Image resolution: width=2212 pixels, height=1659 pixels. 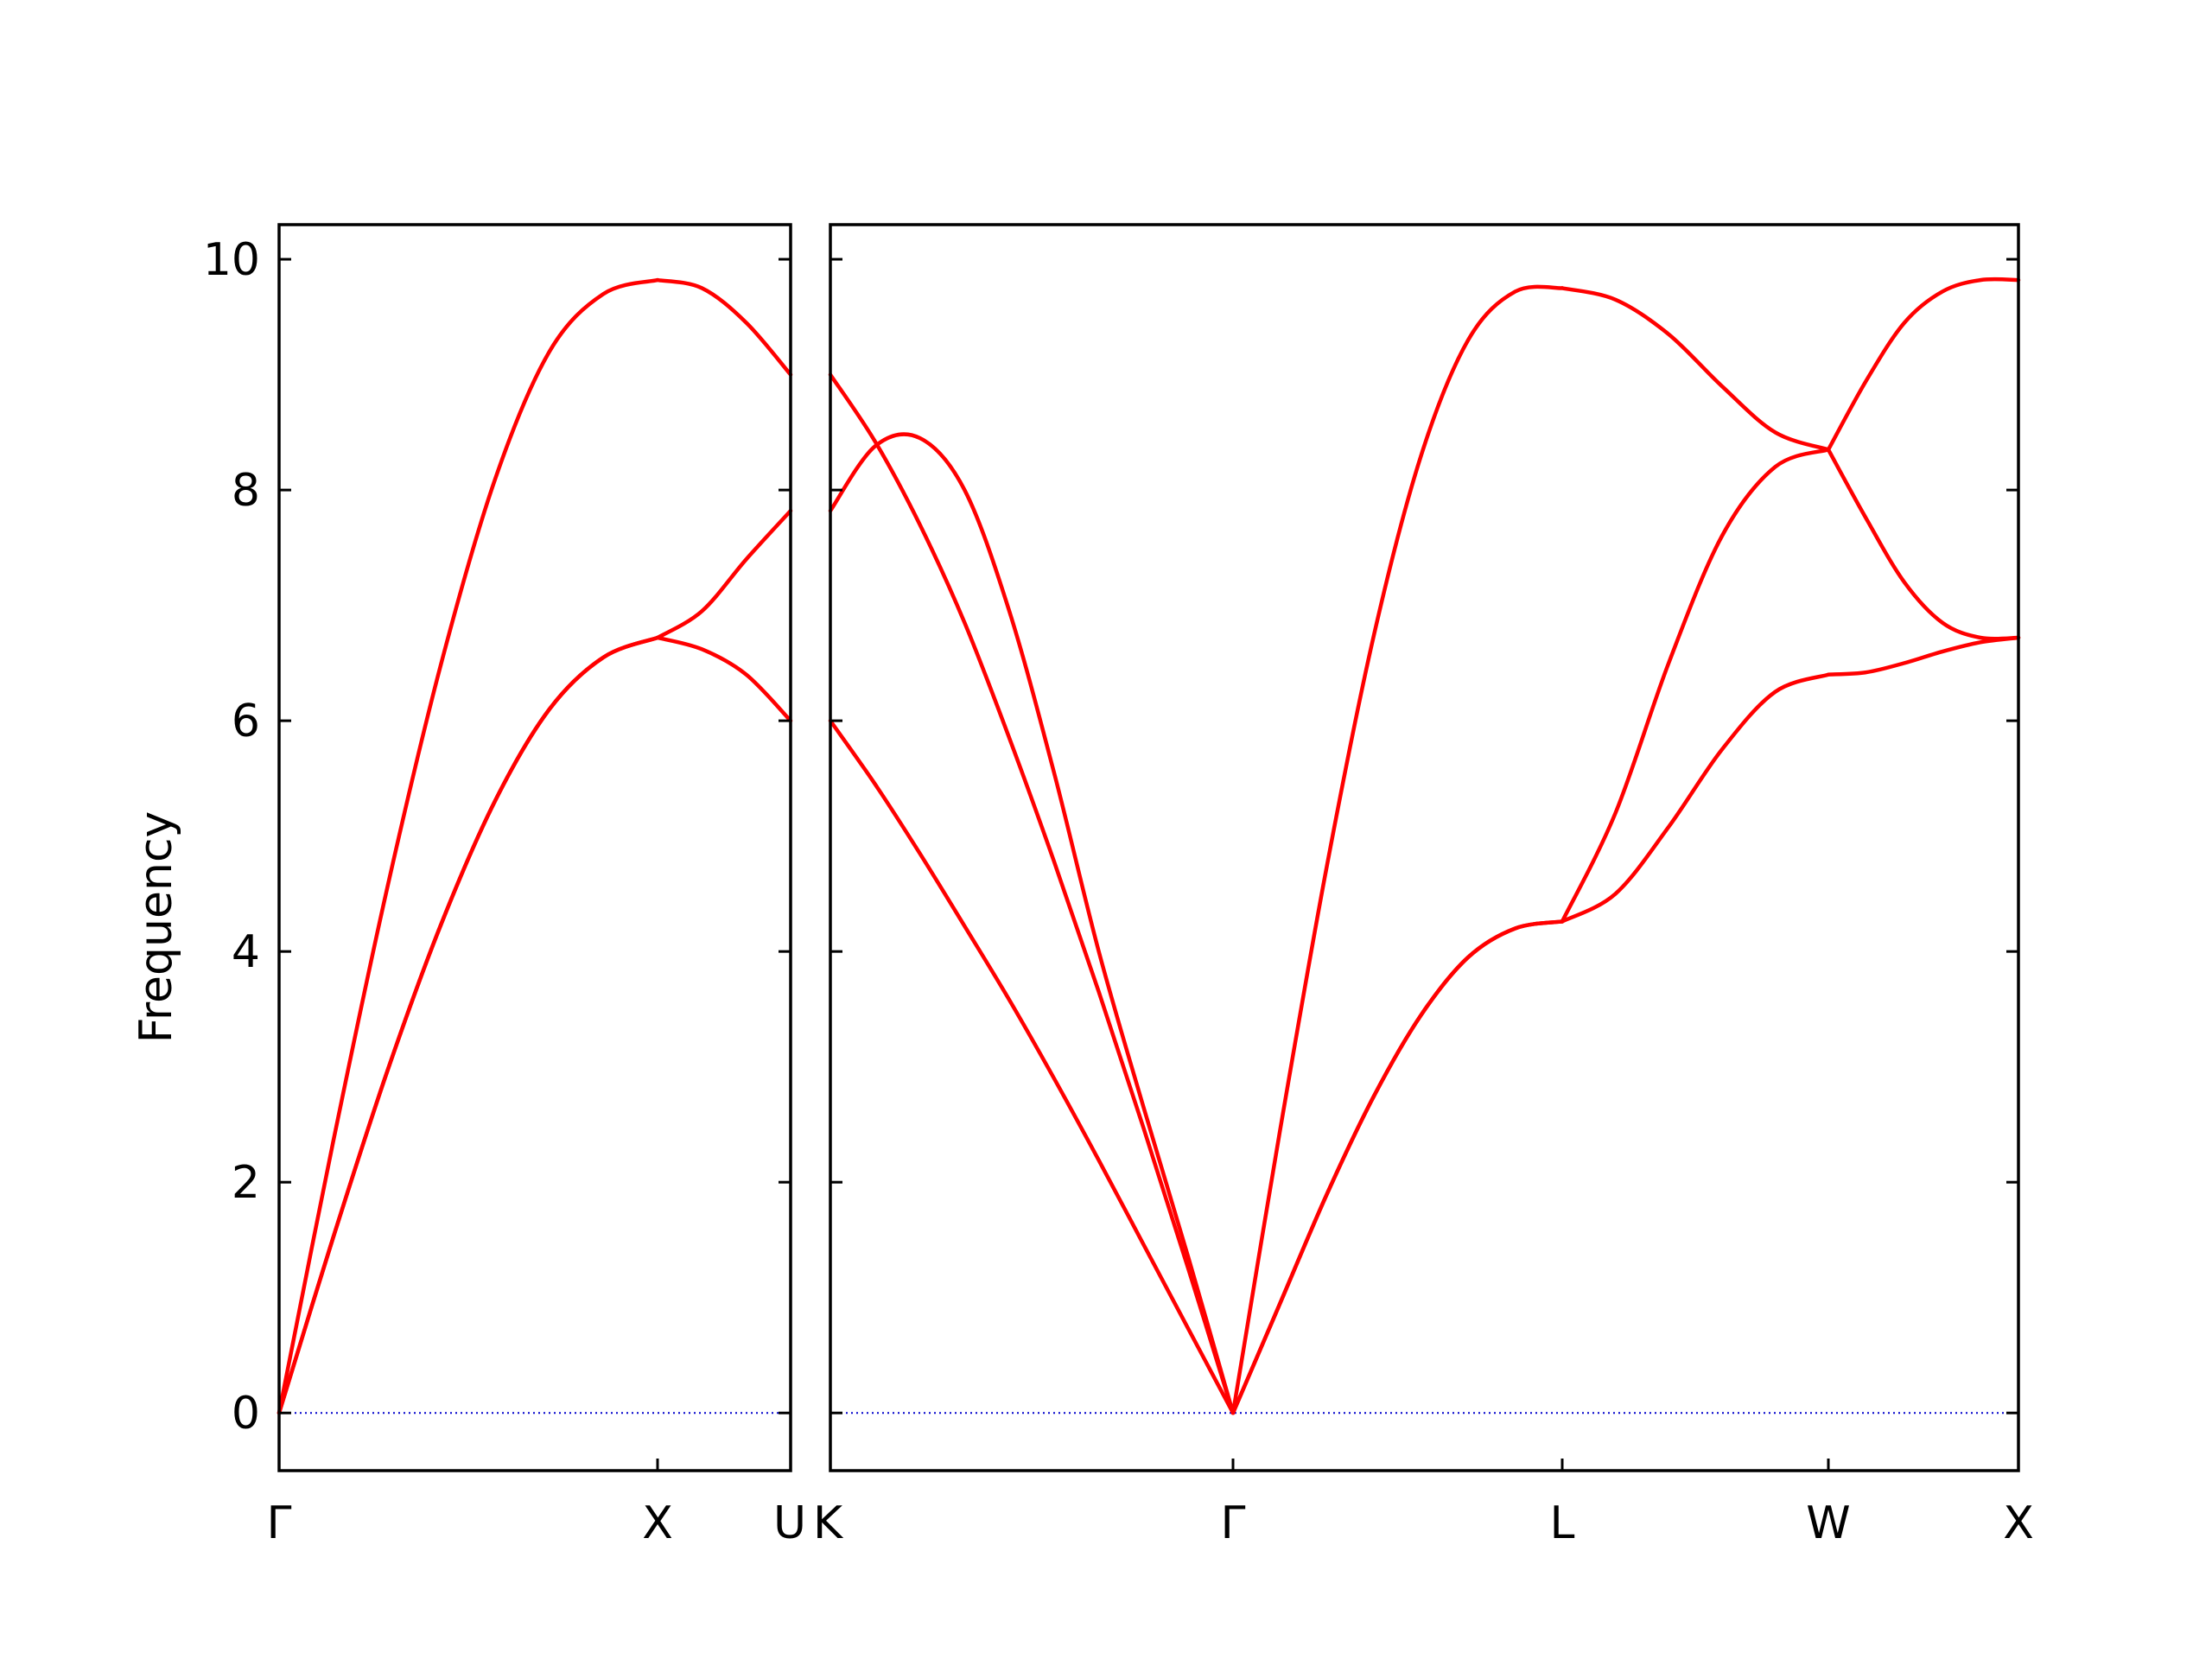 I want to click on band-line-Γ-X-1, so click(x=468, y=1025).